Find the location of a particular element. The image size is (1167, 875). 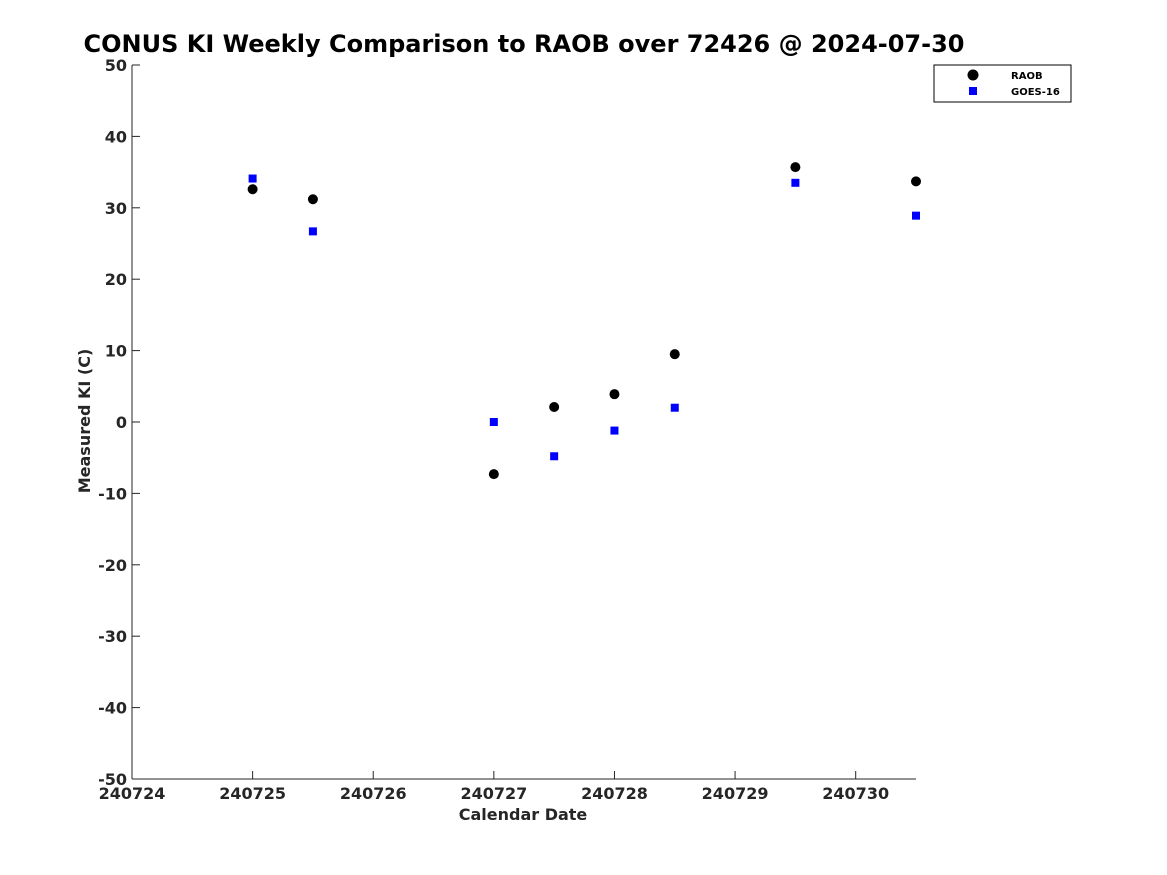

y-tick-label: 50 is located at coordinates (116, 65).